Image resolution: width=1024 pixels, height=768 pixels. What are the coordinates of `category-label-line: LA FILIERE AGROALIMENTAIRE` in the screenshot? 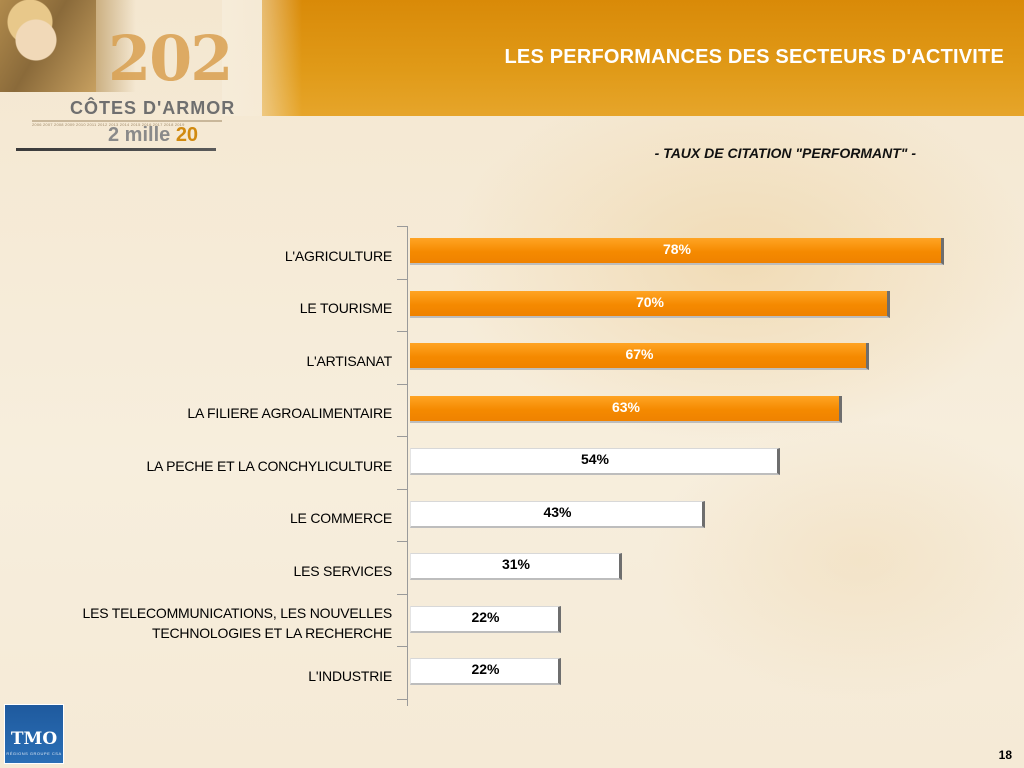 It's located at (289, 413).